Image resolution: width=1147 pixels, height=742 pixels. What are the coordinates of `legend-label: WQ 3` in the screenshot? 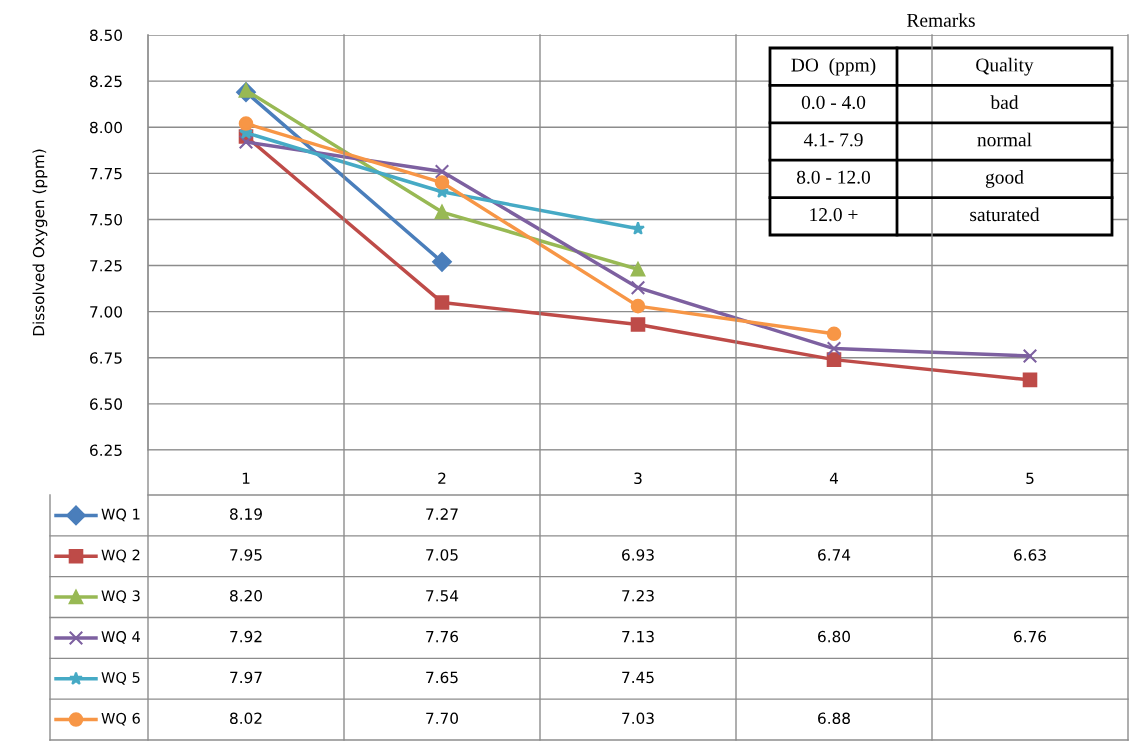 It's located at (120, 596).